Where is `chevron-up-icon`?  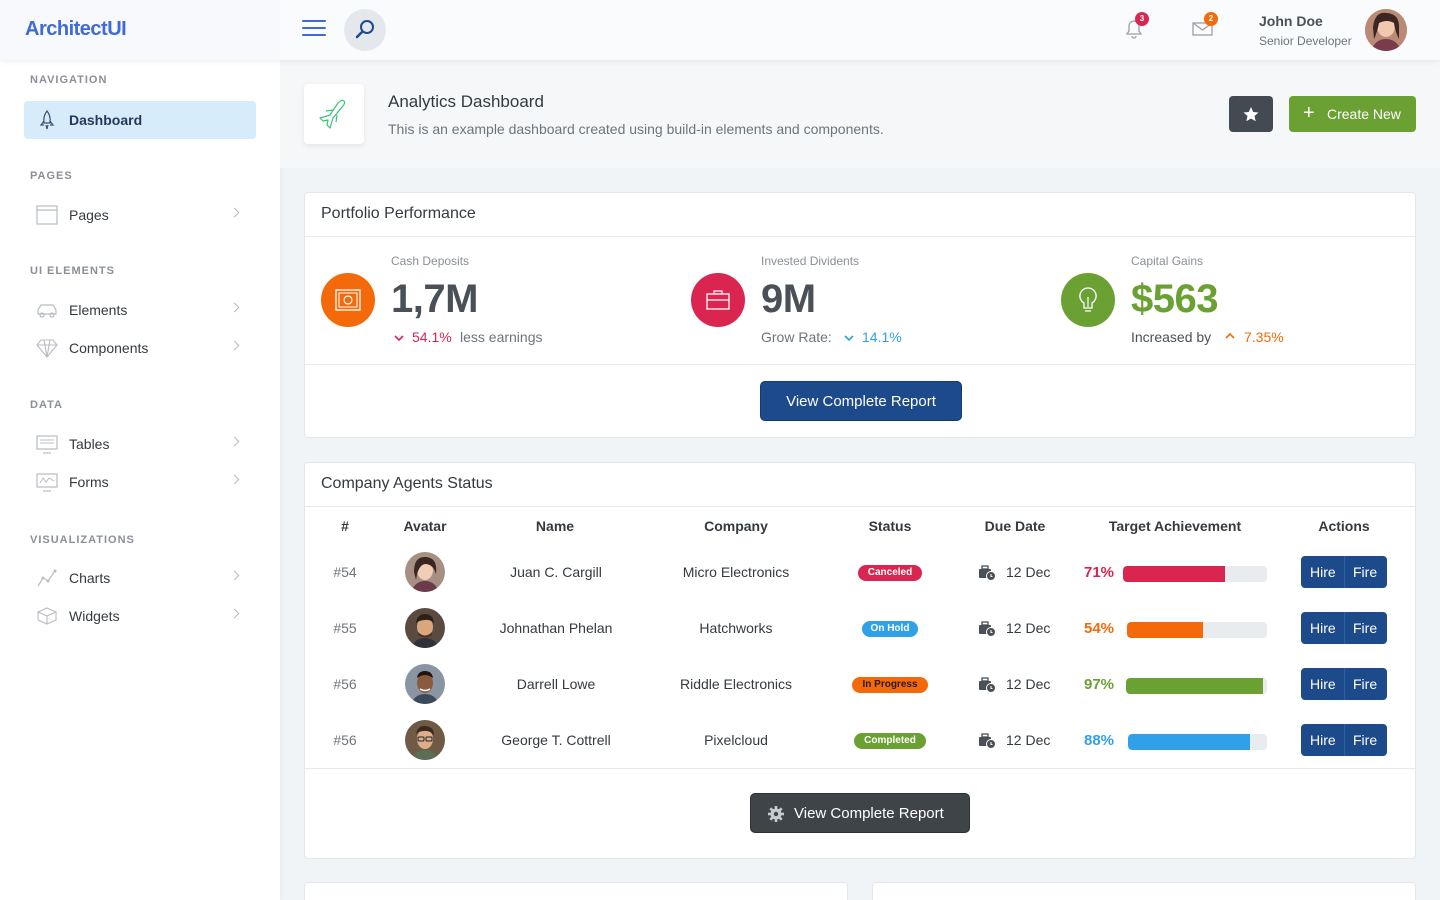
chevron-up-icon is located at coordinates (1230, 335).